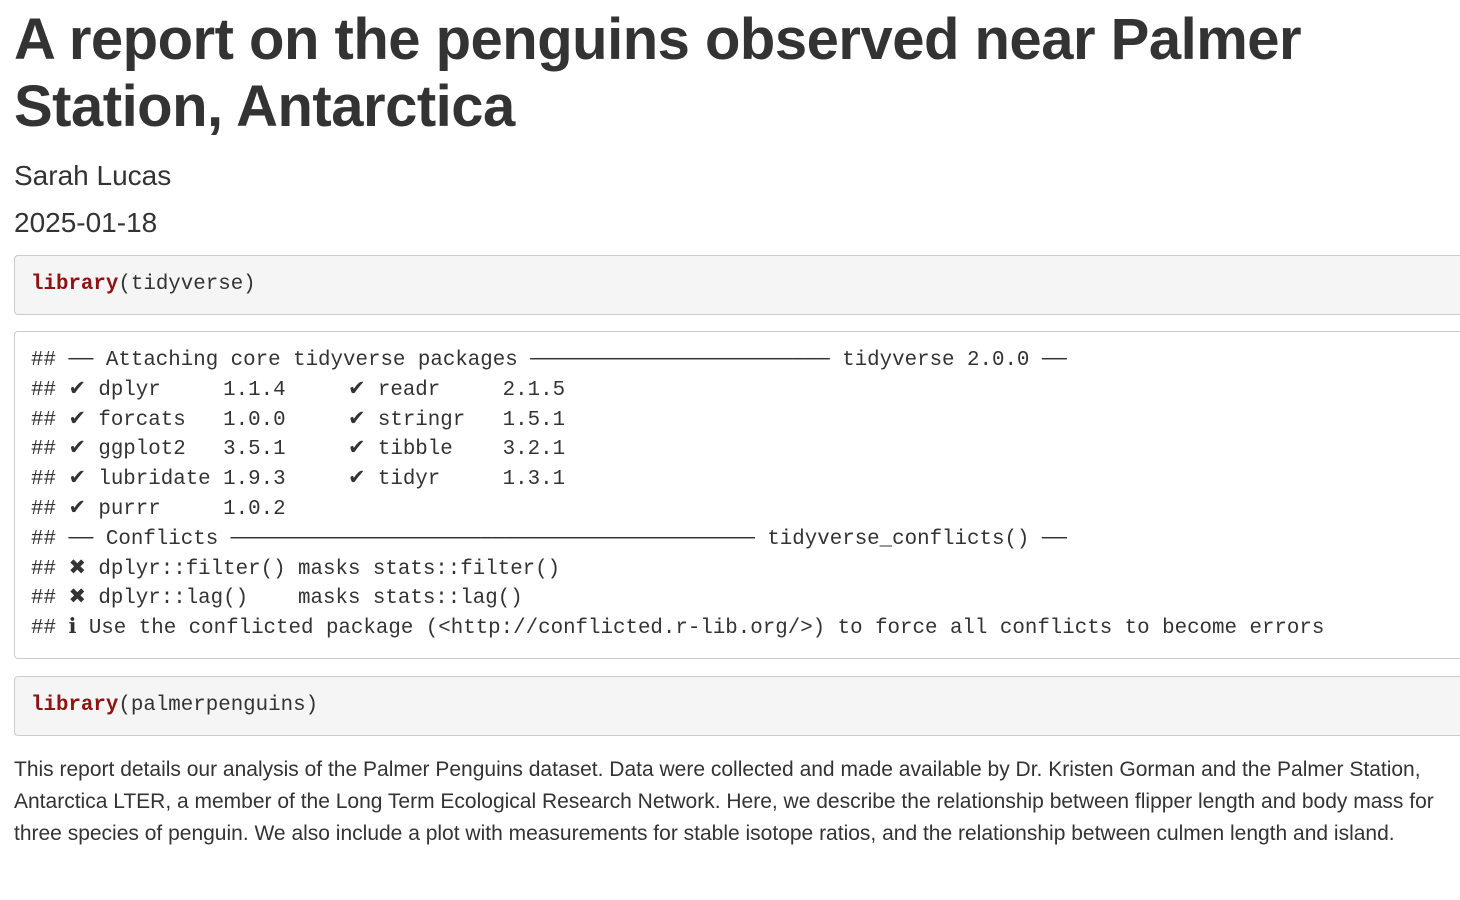 The height and width of the screenshot is (900, 1460). Describe the element at coordinates (187, 284) in the screenshot. I see `code-args: (tidyverse)` at that location.